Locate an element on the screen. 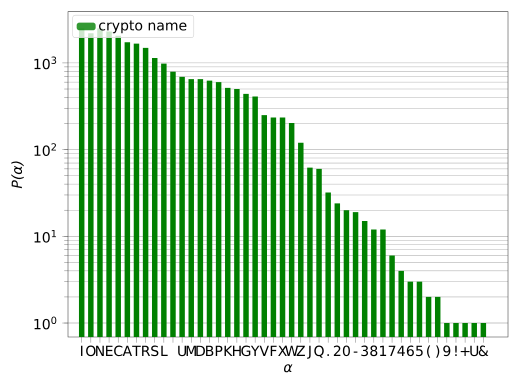 This screenshot has height=383, width=516. x-tick-label: K is located at coordinates (228, 351).